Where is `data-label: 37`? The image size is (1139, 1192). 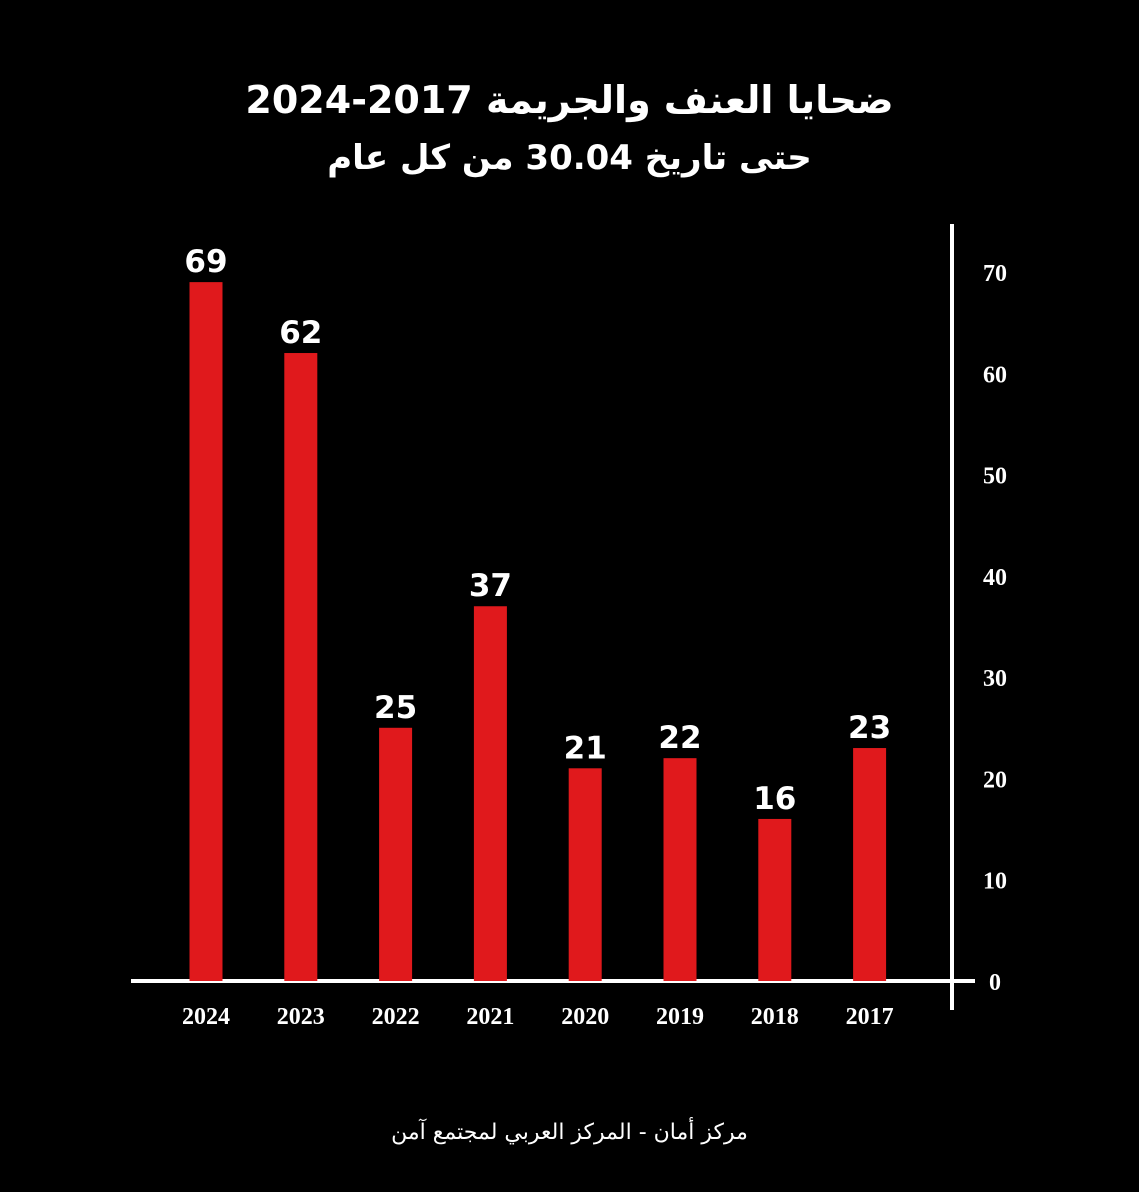
data-label: 37 is located at coordinates (490, 586).